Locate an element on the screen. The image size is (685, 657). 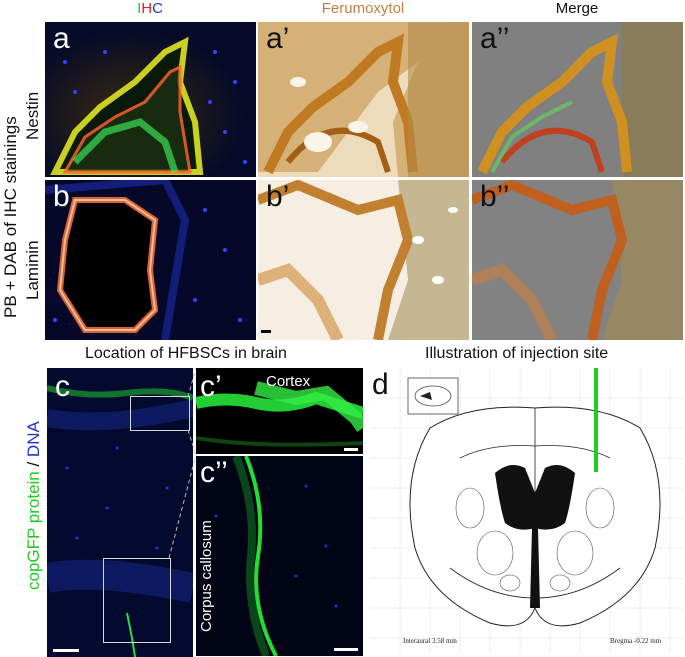
panel-label-a: a is located at coordinates (61, 38).